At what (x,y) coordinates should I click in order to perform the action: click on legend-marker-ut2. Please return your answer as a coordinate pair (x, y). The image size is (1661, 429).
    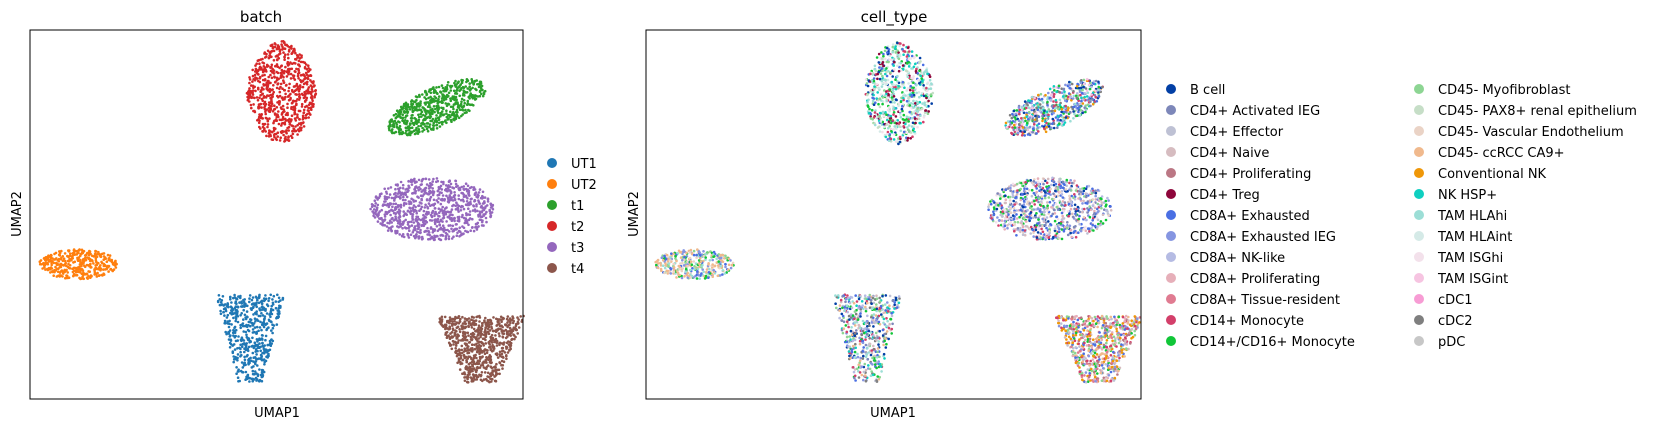
    Looking at the image, I should click on (552, 184).